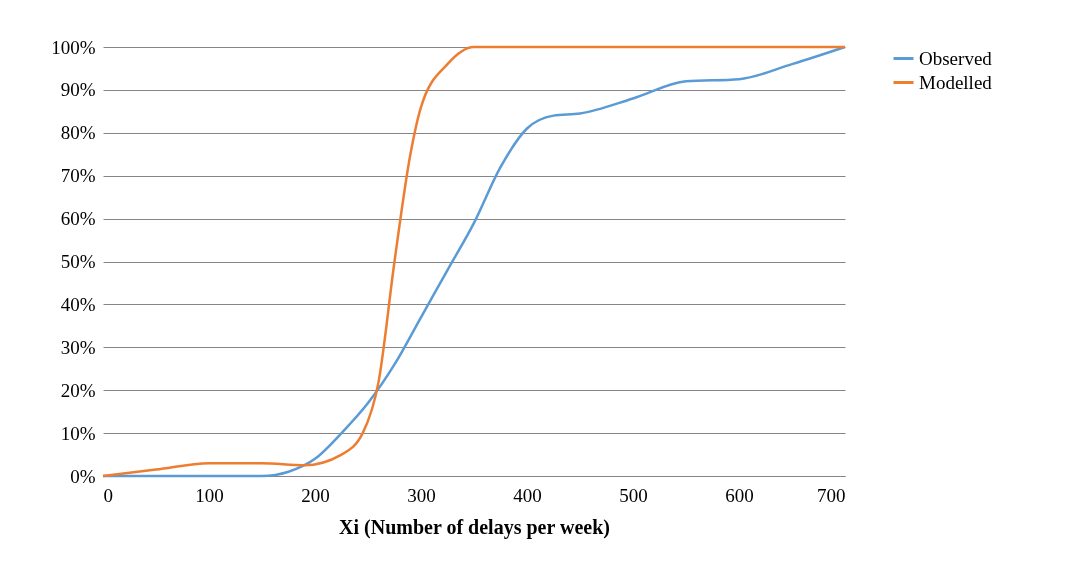 The image size is (1089, 578). Describe the element at coordinates (527, 495) in the screenshot. I see `x-tick-label: 400` at that location.